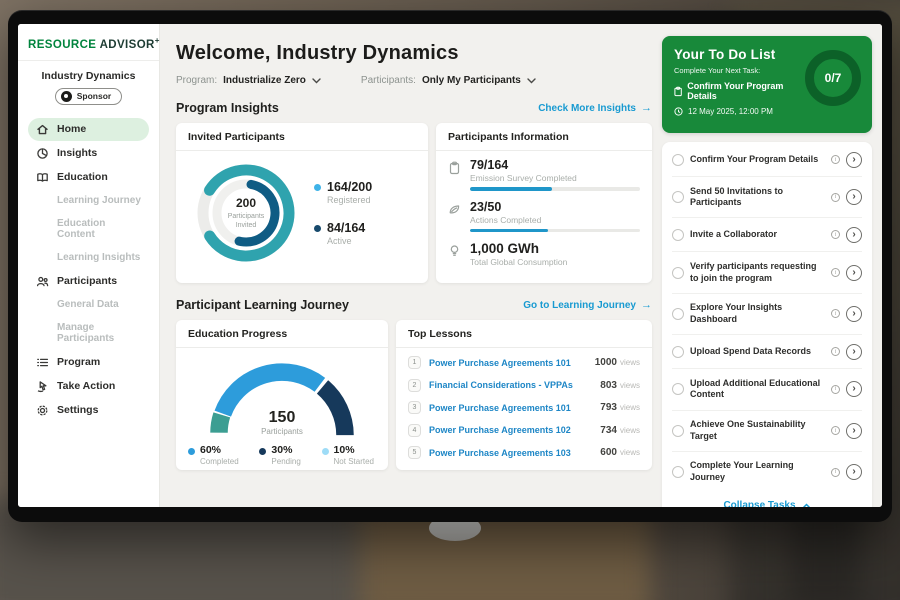  What do you see at coordinates (88, 153) in the screenshot?
I see `sidebar-item-insights: Insights` at bounding box center [88, 153].